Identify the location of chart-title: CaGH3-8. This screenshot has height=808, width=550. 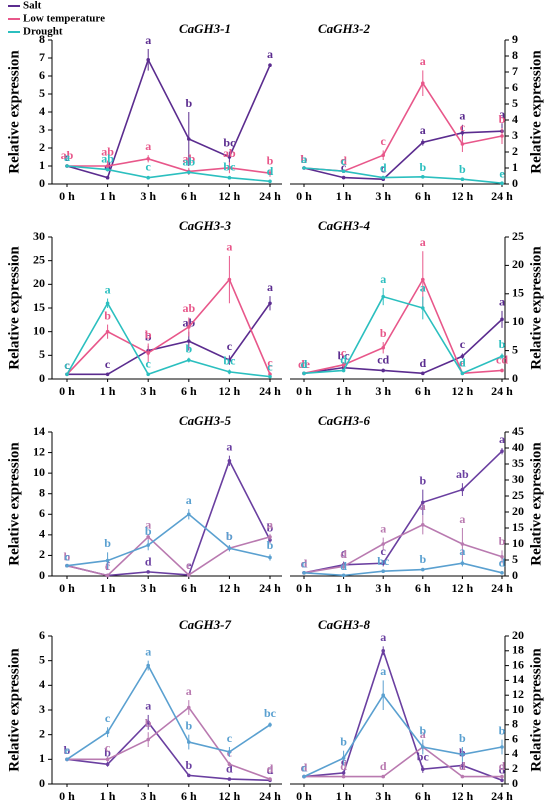
(344, 624).